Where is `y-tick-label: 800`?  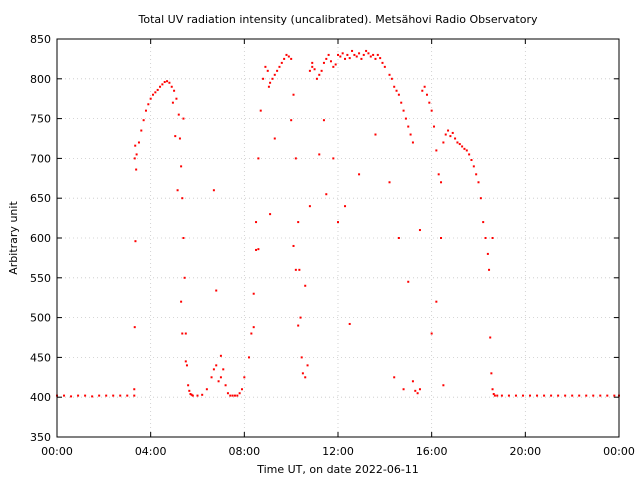
y-tick-label: 800 is located at coordinates (40, 79).